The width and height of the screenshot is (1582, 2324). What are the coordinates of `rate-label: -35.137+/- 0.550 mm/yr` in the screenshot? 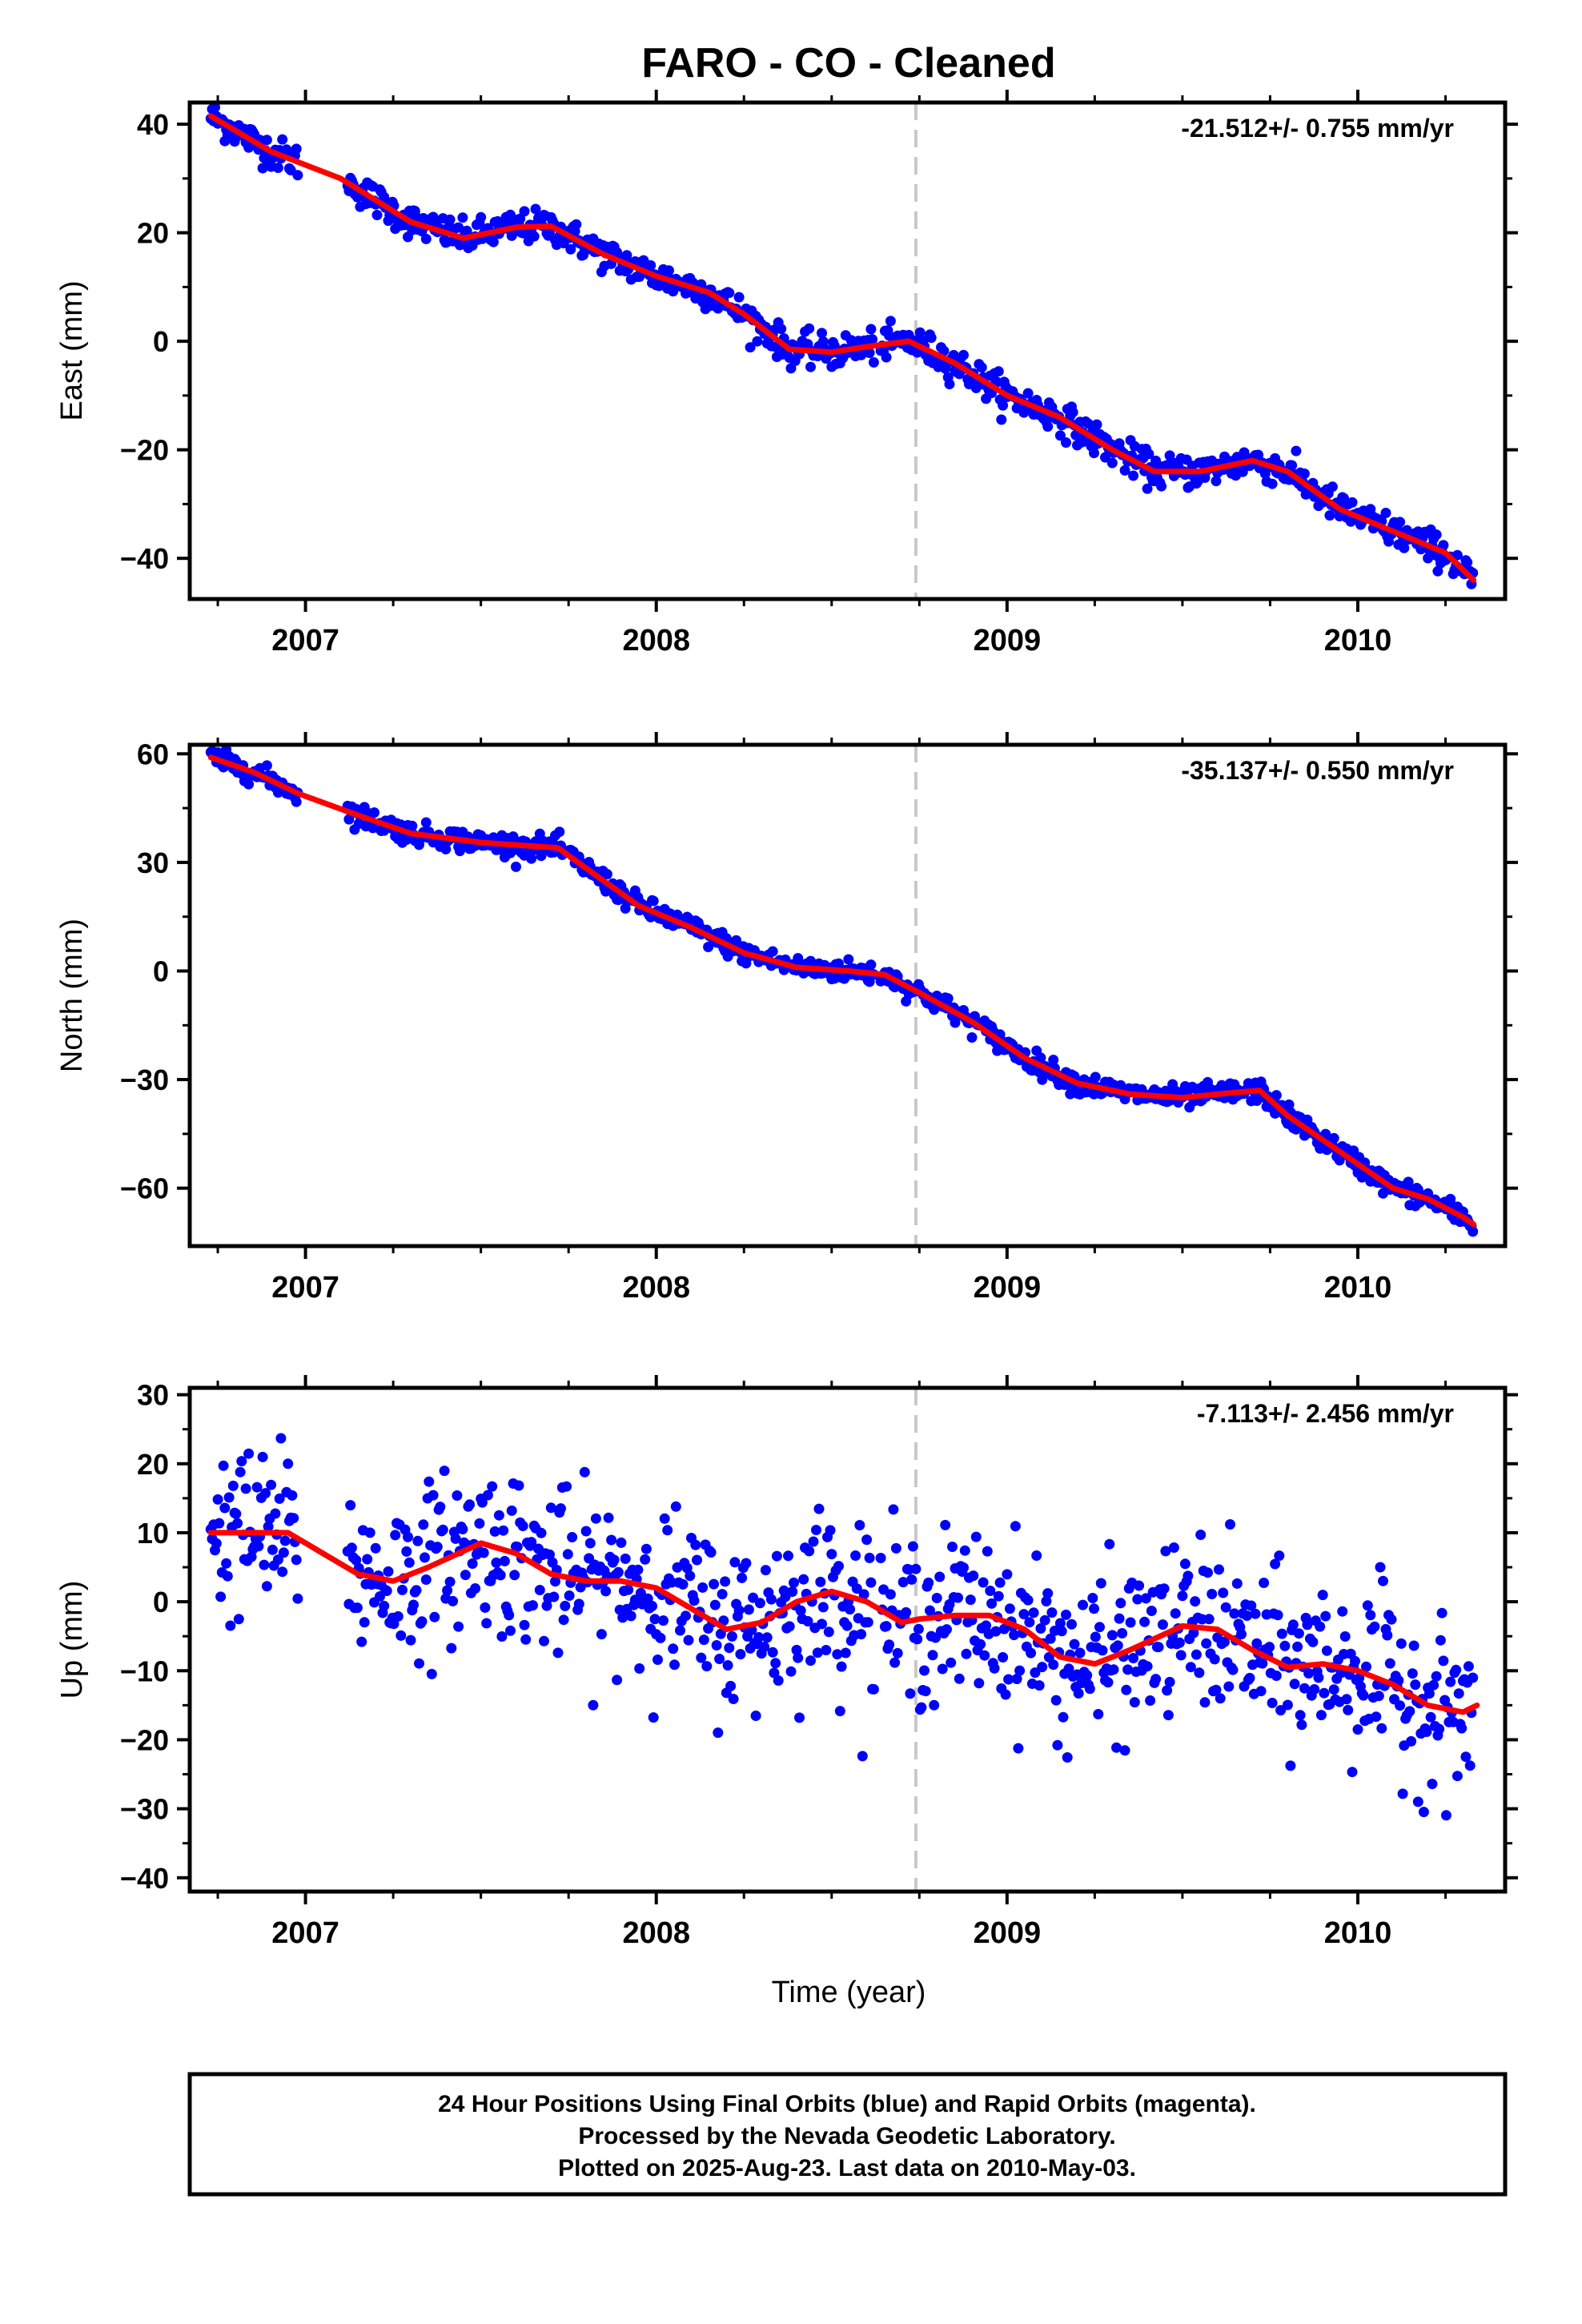 It's located at (1317, 770).